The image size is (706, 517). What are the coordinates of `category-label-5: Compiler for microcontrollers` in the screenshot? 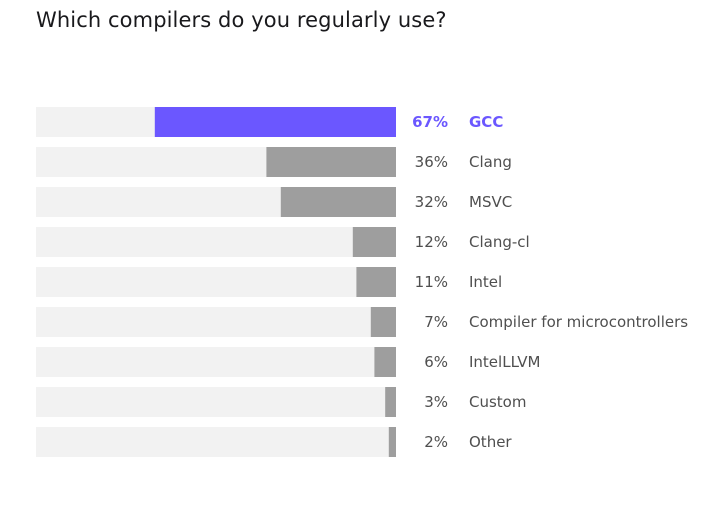 It's located at (578, 322).